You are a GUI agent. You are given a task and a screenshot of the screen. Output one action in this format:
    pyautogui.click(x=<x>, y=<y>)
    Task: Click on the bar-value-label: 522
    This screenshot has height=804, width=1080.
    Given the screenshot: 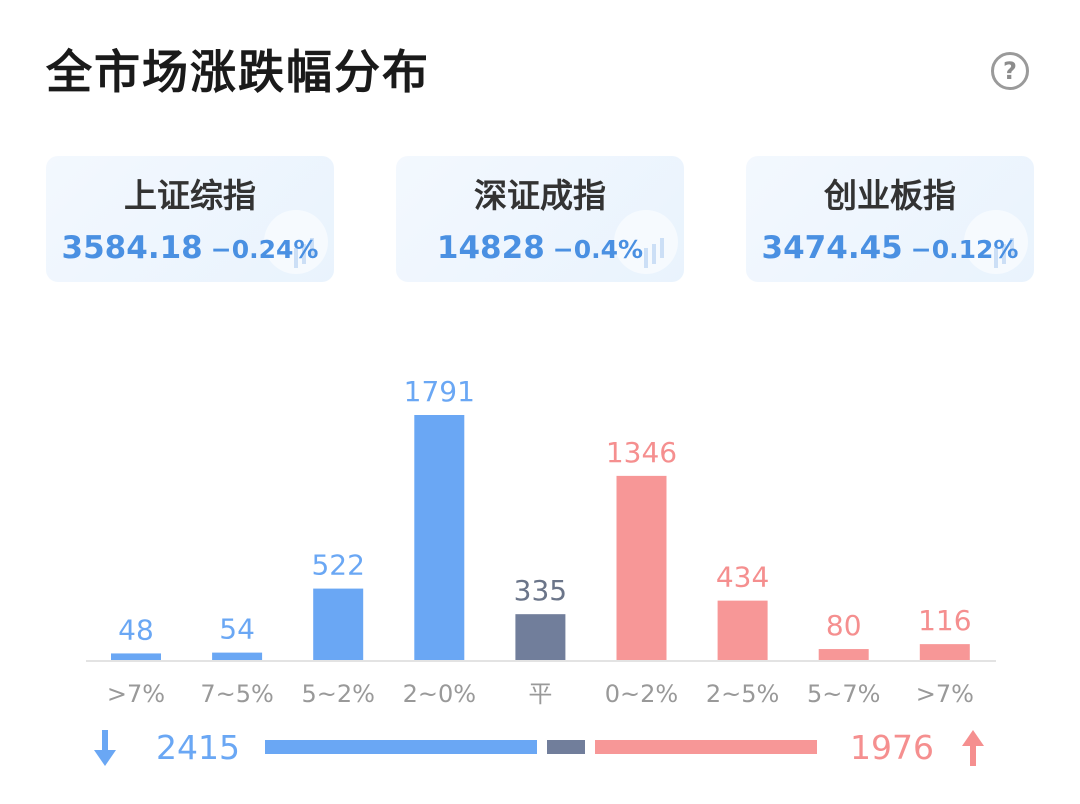 What is the action you would take?
    pyautogui.click(x=337, y=565)
    